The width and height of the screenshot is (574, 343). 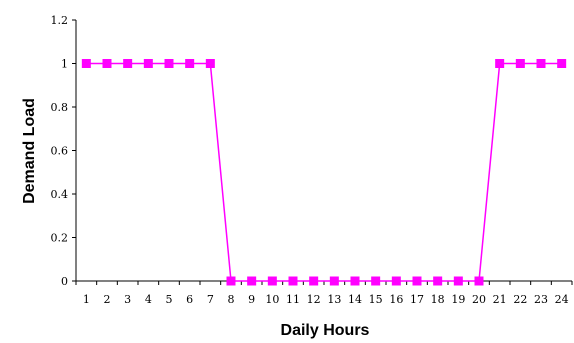 What do you see at coordinates (169, 299) in the screenshot?
I see `x-tick-label: 5` at bounding box center [169, 299].